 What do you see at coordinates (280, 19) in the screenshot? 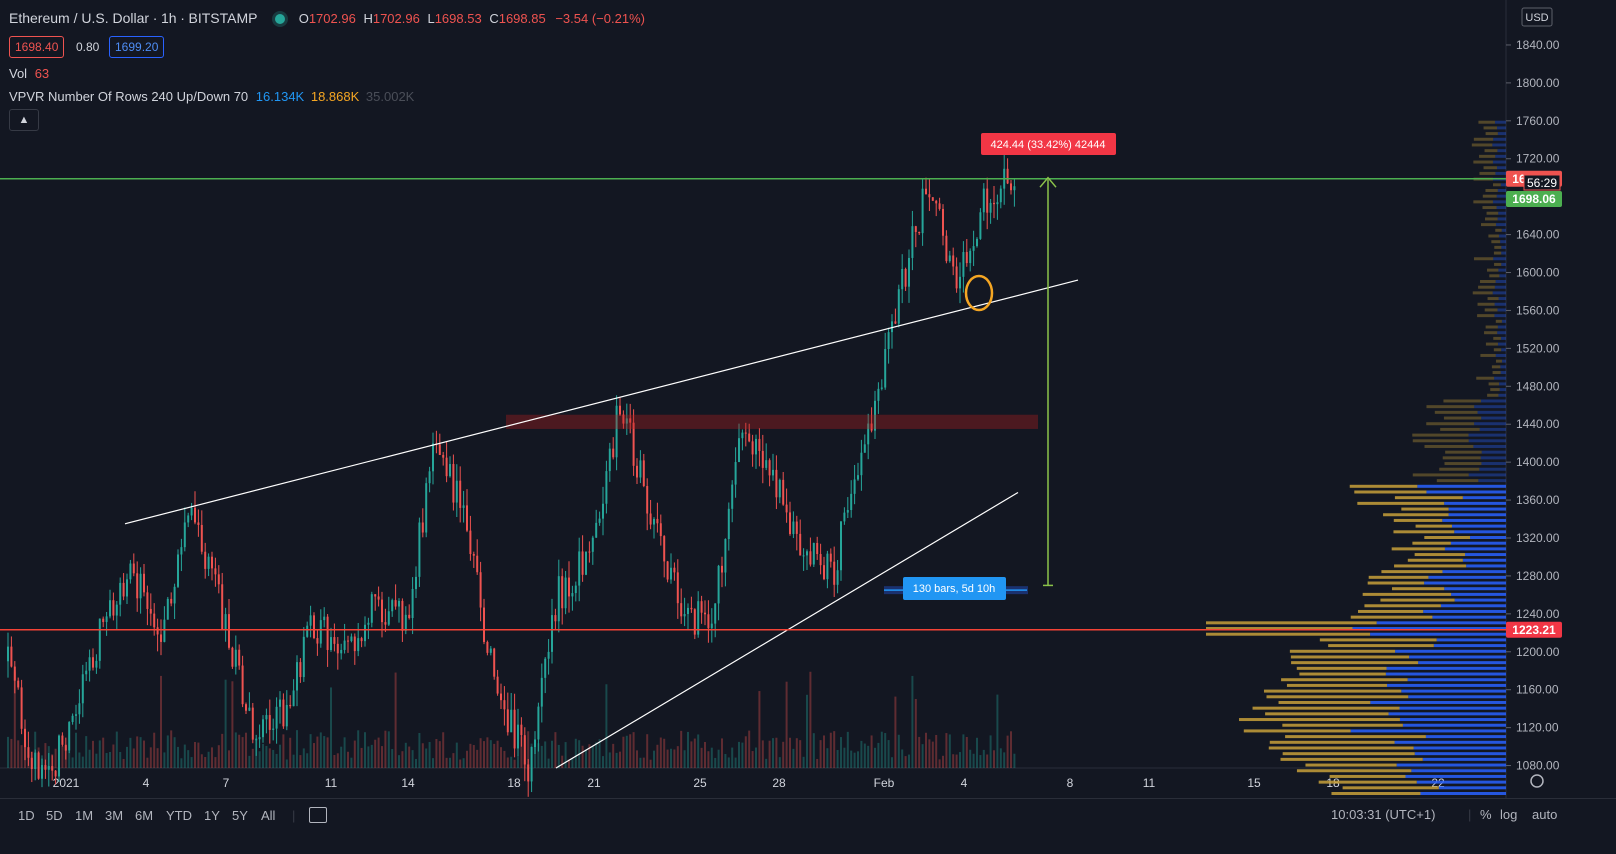
I see `market-open-icon` at bounding box center [280, 19].